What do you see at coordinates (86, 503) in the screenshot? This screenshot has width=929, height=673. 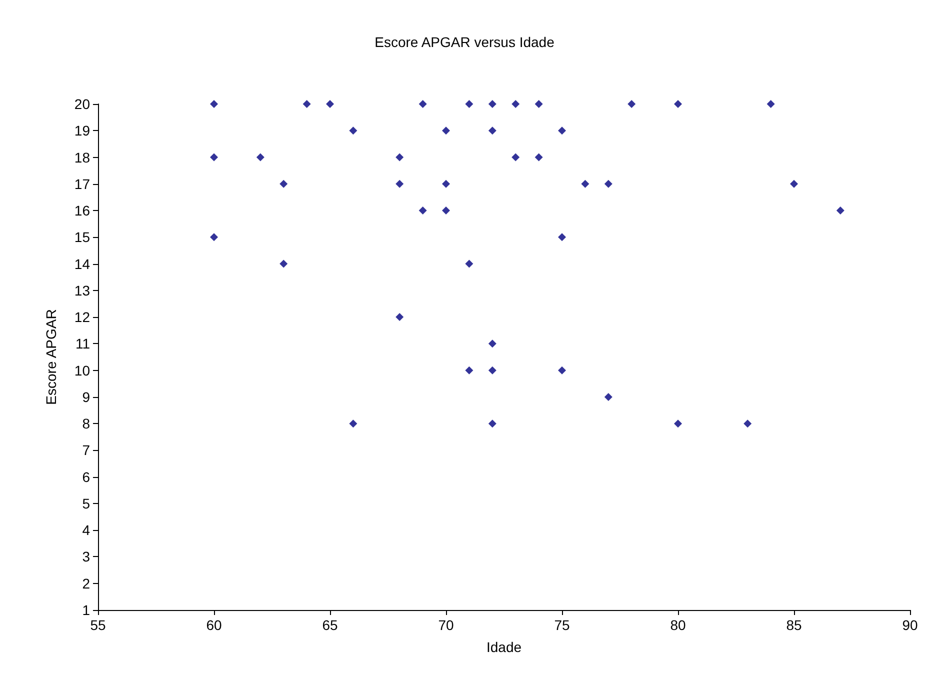 I see `y-tick-label: 5` at bounding box center [86, 503].